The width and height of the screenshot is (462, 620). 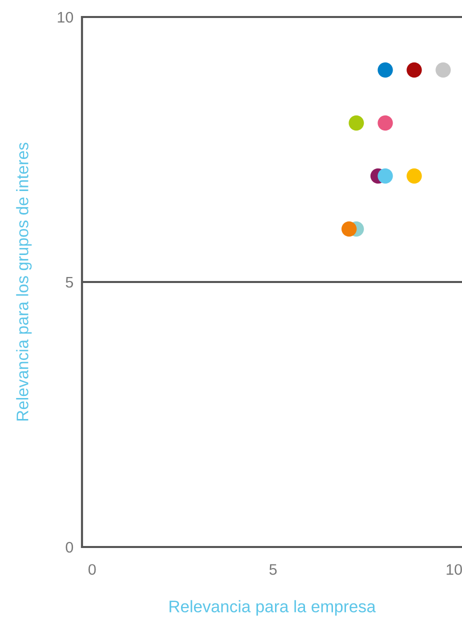 What do you see at coordinates (66, 17) in the screenshot?
I see `y-tick-label: 10` at bounding box center [66, 17].